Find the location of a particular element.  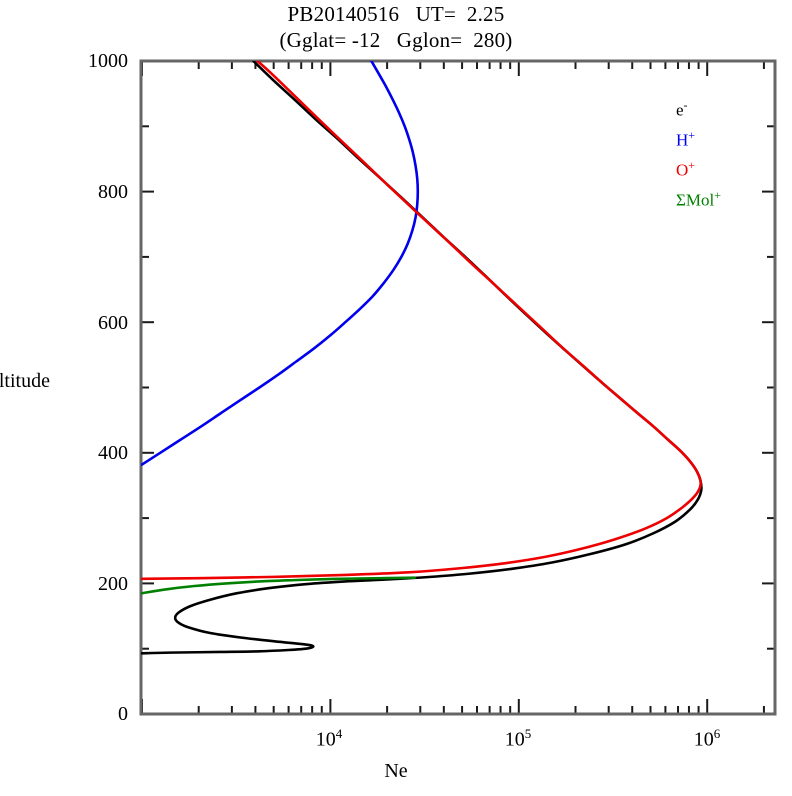

y-tick-label-800: 800 is located at coordinates (113, 192).